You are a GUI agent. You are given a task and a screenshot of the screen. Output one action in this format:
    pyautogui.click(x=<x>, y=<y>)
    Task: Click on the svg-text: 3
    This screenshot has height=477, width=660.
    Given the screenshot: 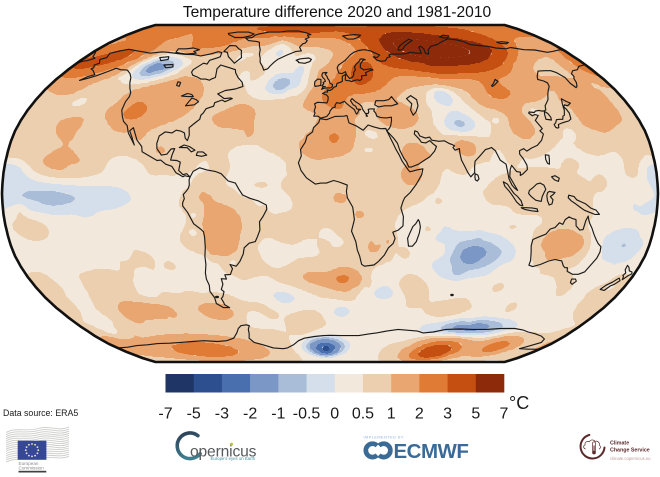 What is the action you would take?
    pyautogui.click(x=447, y=414)
    